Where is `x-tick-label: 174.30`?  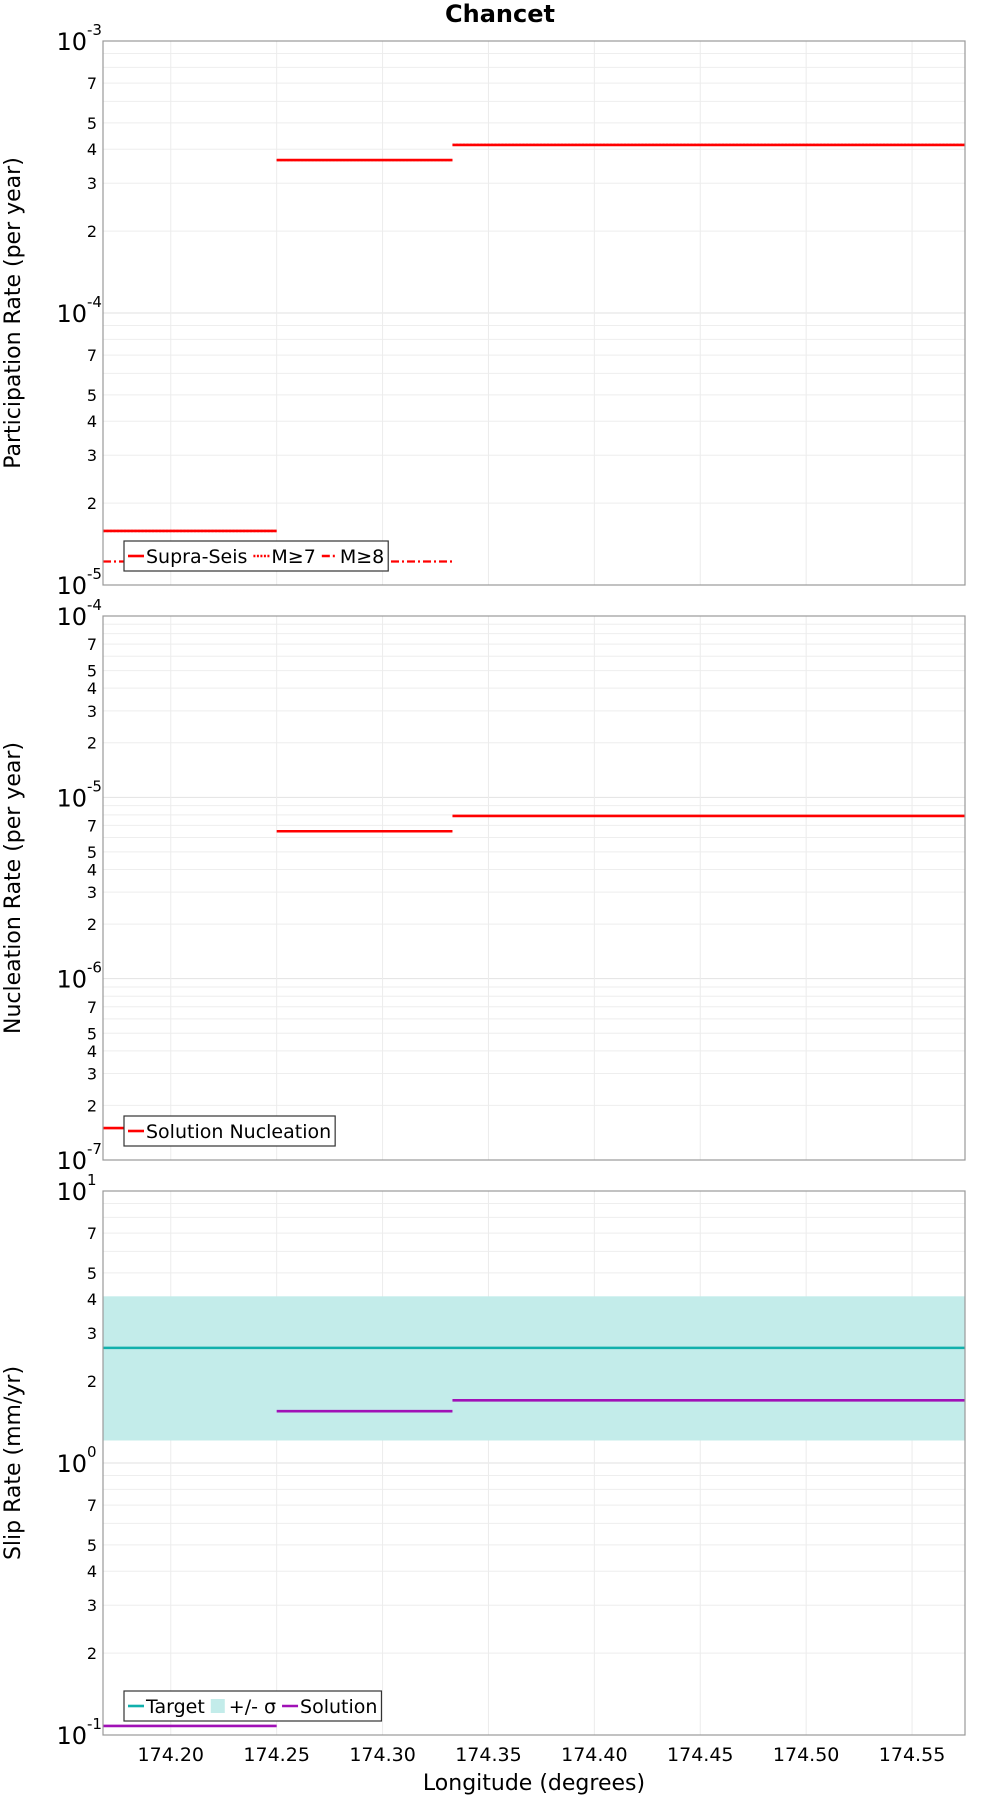 x-tick-label: 174.30 is located at coordinates (382, 1755).